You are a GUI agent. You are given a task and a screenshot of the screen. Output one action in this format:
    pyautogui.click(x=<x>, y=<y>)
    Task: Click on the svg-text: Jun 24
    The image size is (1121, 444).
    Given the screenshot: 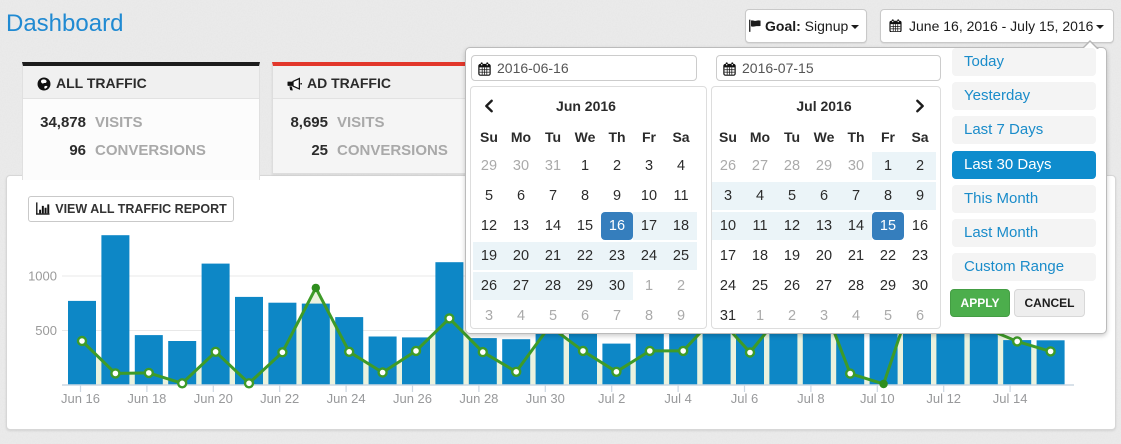 What is the action you would take?
    pyautogui.click(x=346, y=398)
    